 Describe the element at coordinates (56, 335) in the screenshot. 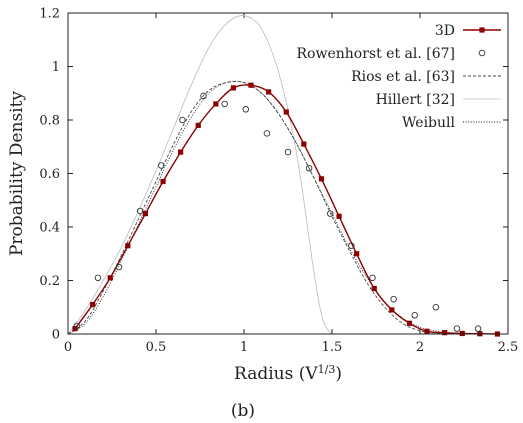

I see `y-tick-label: 0` at that location.